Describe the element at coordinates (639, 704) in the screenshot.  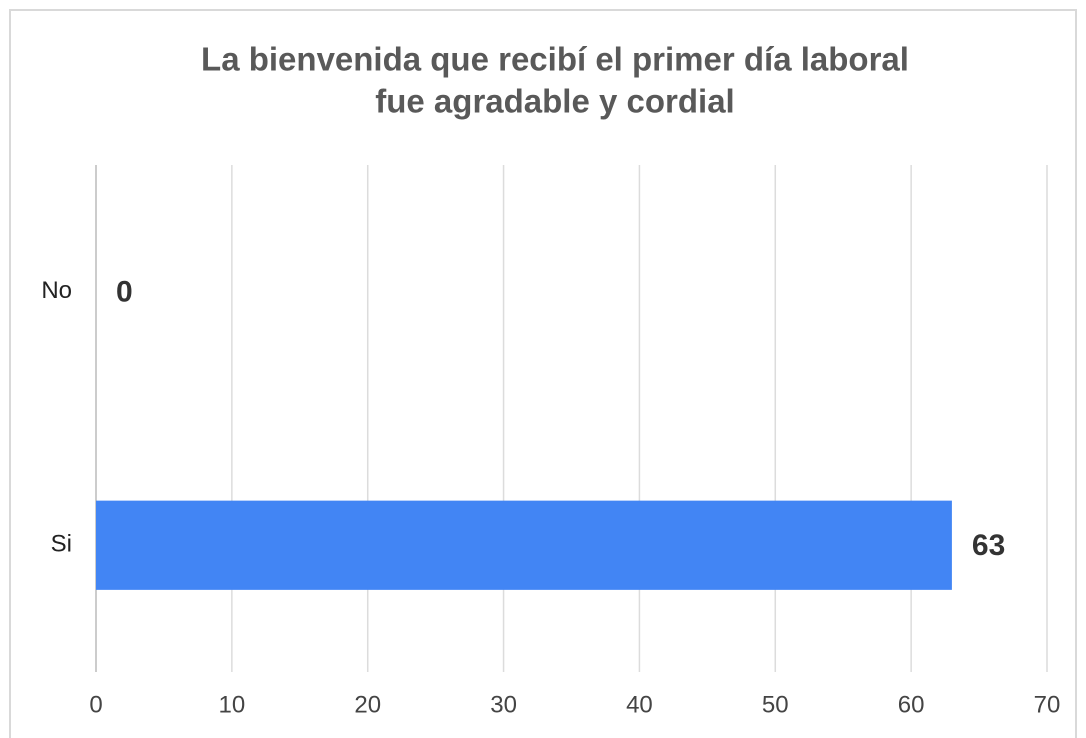
I see `x-tick-label: 40` at that location.